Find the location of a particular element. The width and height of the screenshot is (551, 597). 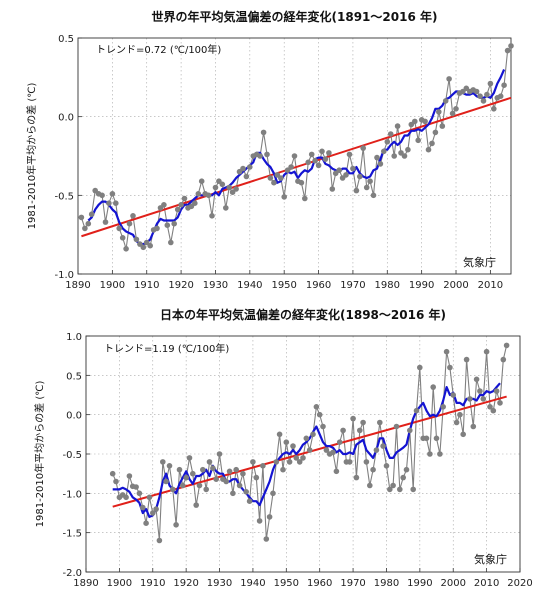

x-tick-label: 1940 is located at coordinates (249, 285).